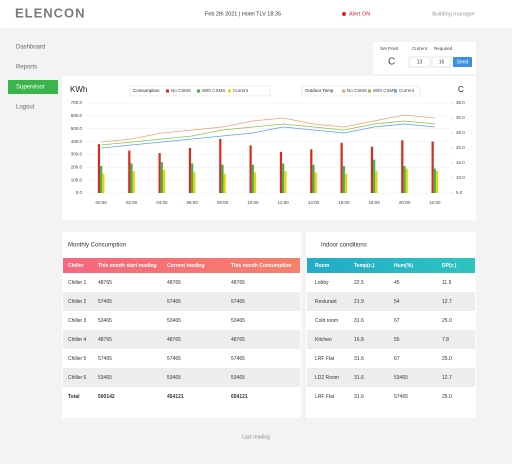  I want to click on line, so click(268, 136).